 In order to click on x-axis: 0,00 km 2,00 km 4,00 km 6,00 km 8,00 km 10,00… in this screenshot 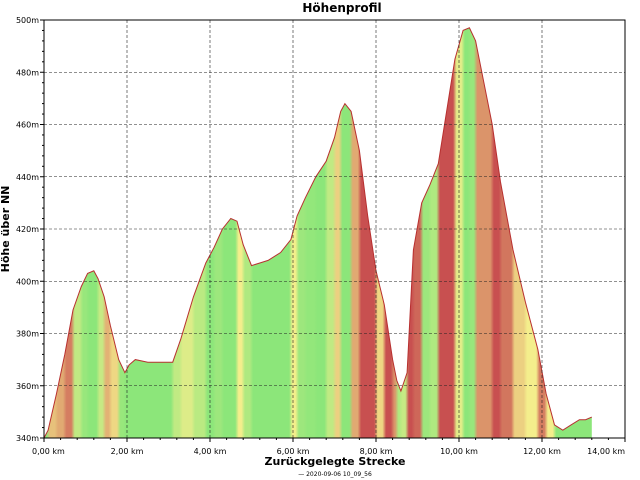, I will do `click(329, 447)`.